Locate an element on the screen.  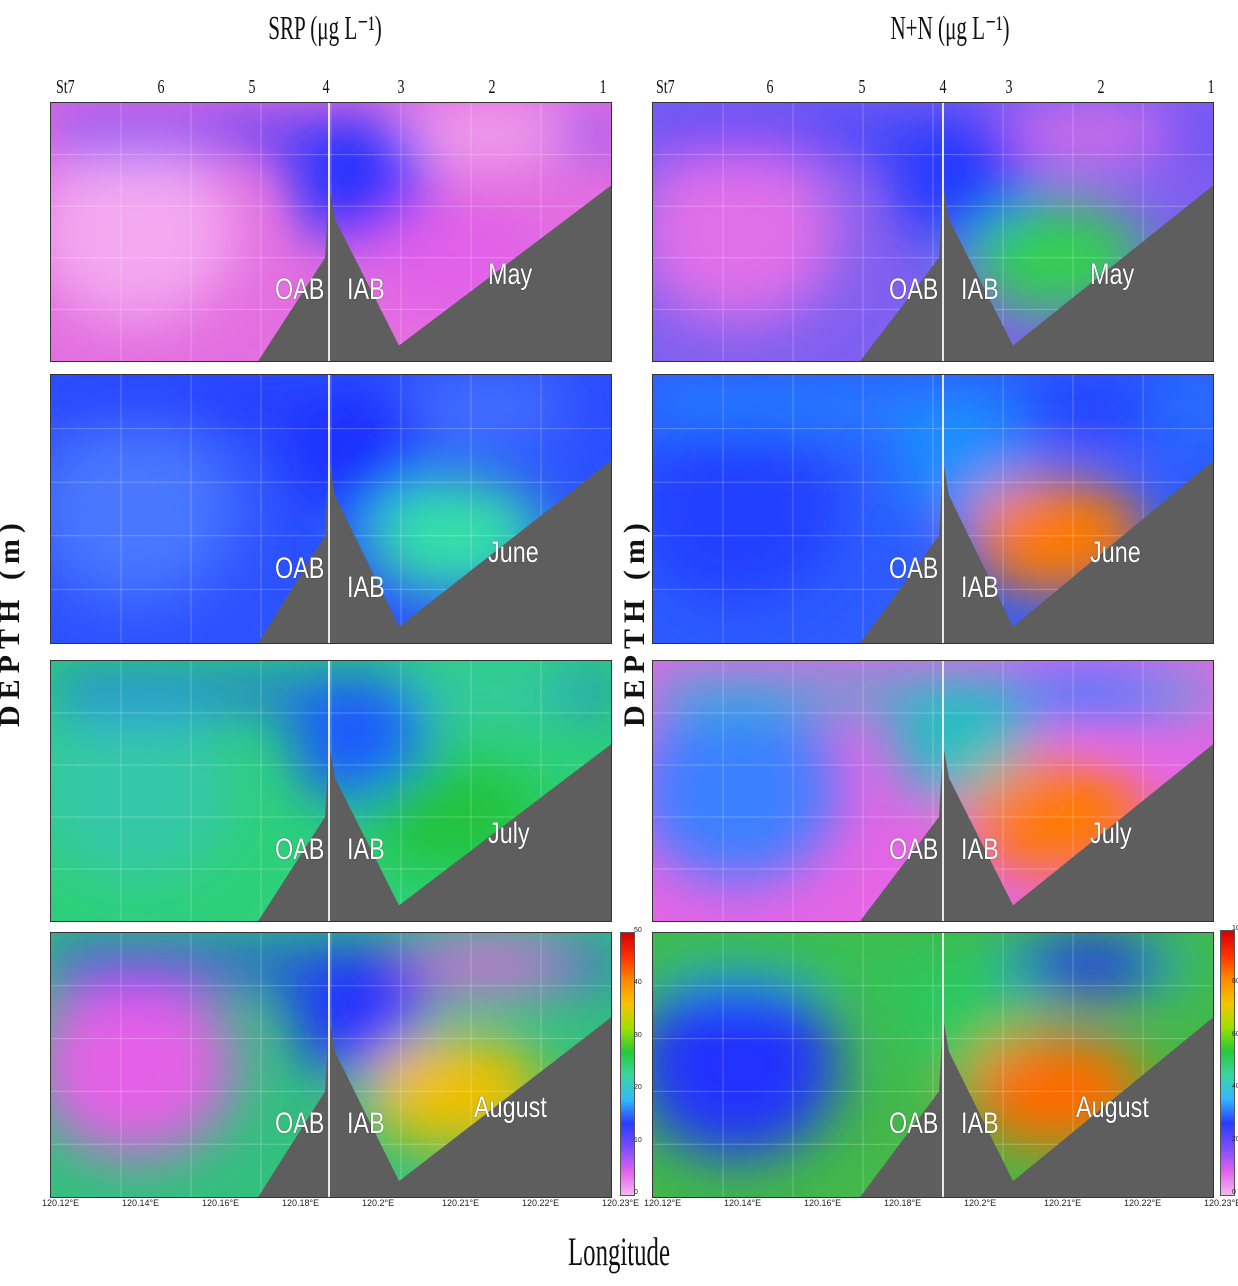
colorbar-tick-label: 60 is located at coordinates (1235, 1034).